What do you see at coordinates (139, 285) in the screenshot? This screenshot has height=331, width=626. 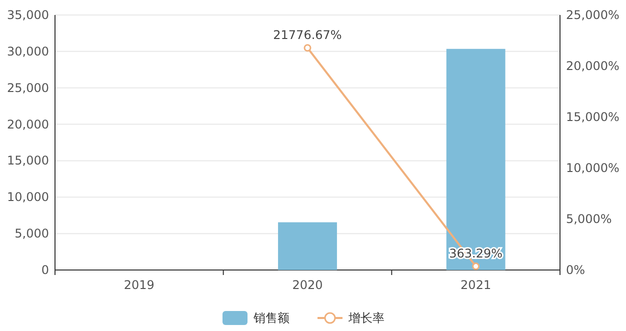 I see `x-tick-label: 2019` at bounding box center [139, 285].